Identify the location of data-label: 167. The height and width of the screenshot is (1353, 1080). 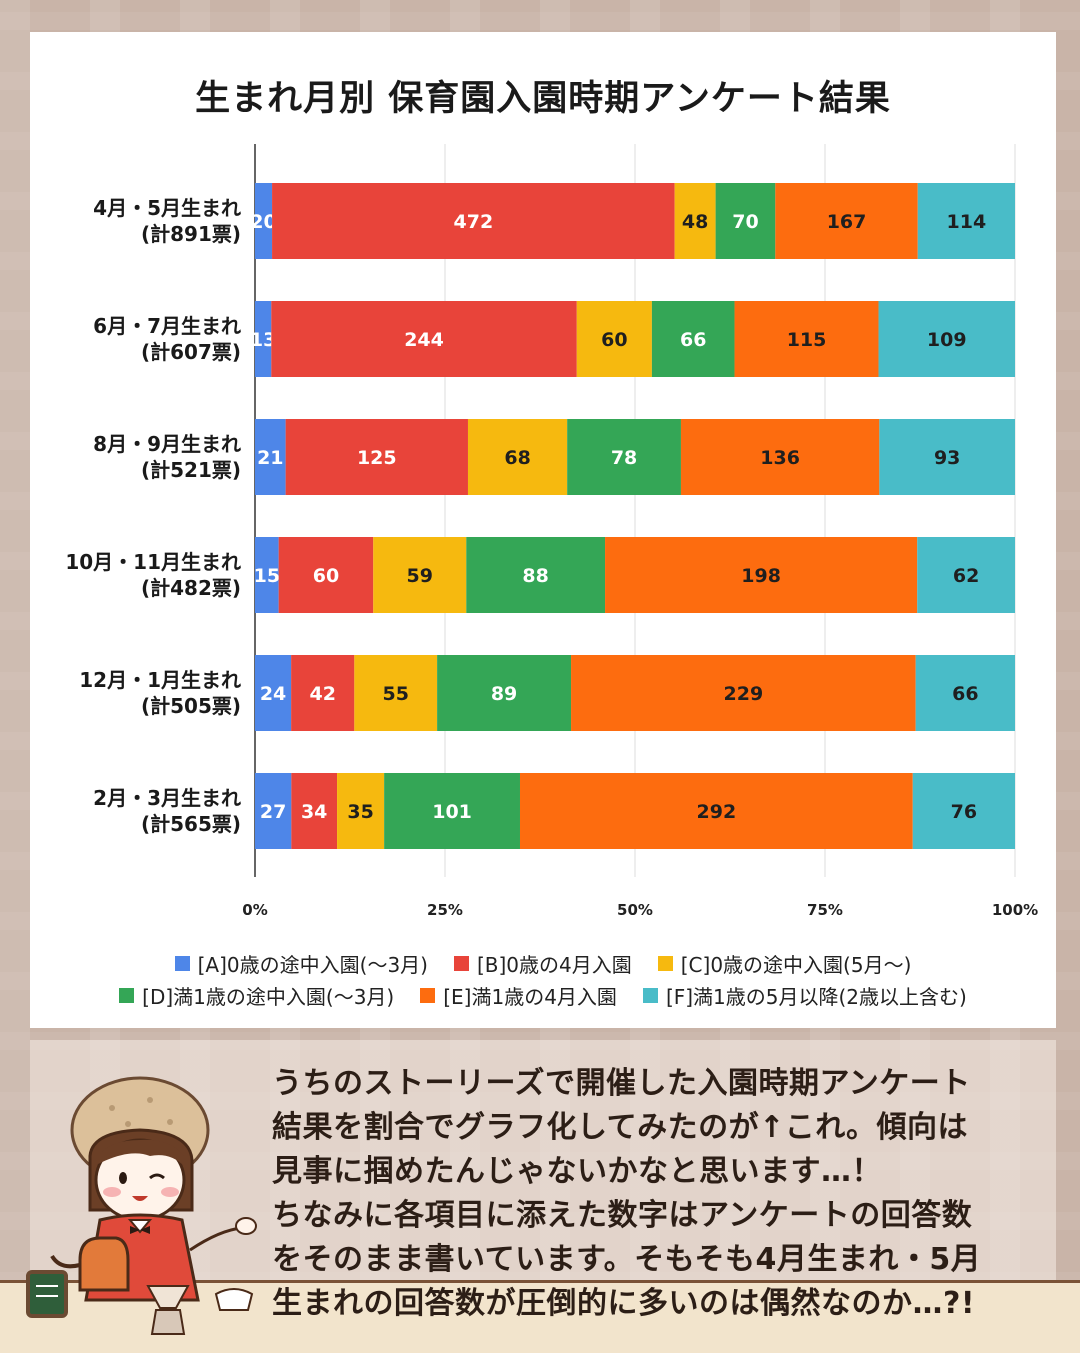
(847, 222).